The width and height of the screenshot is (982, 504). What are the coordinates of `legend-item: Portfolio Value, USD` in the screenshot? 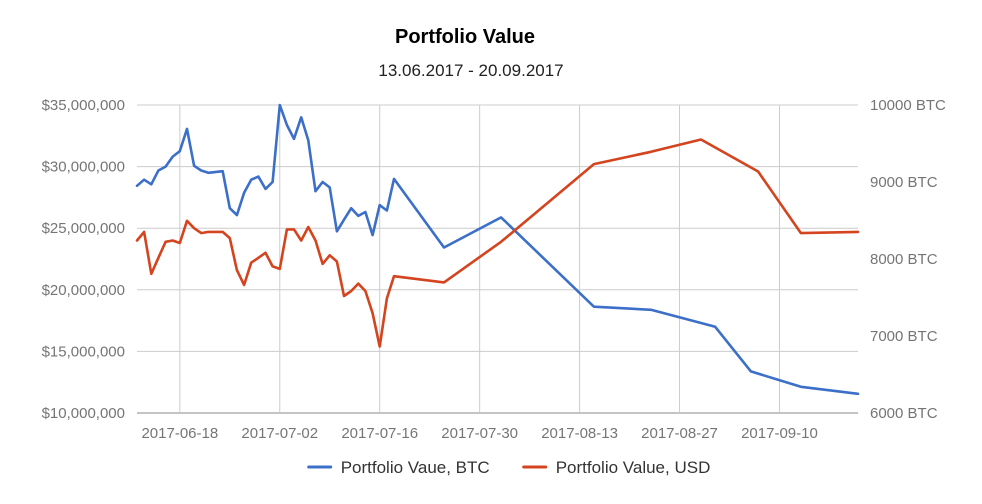 It's located at (616, 467).